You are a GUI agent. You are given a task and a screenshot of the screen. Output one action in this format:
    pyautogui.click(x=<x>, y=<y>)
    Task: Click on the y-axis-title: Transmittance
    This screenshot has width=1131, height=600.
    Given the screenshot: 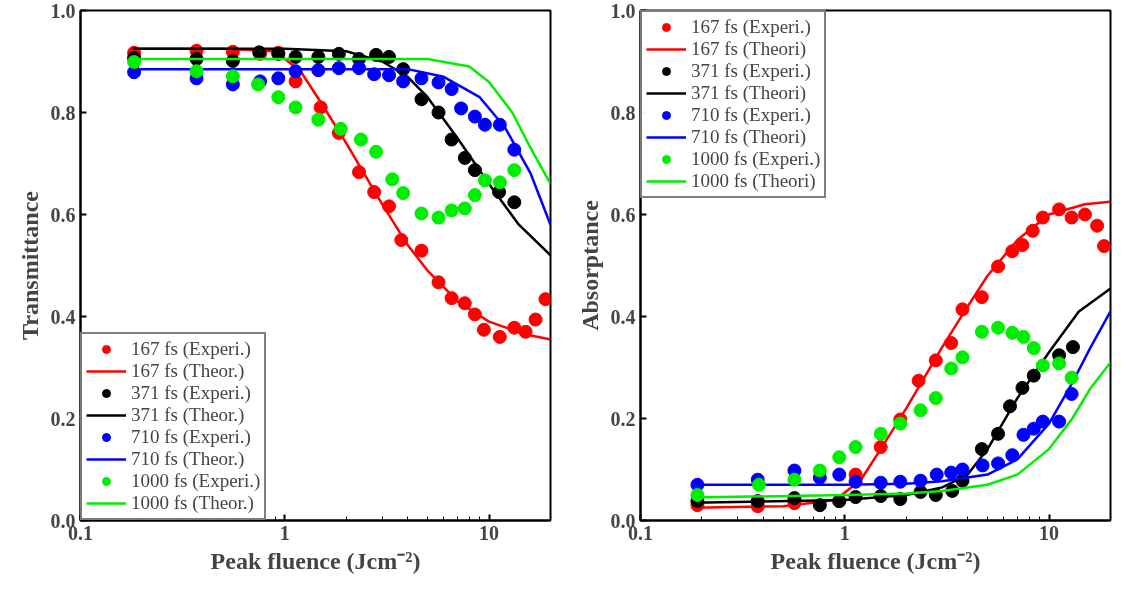 What is the action you would take?
    pyautogui.click(x=29, y=265)
    